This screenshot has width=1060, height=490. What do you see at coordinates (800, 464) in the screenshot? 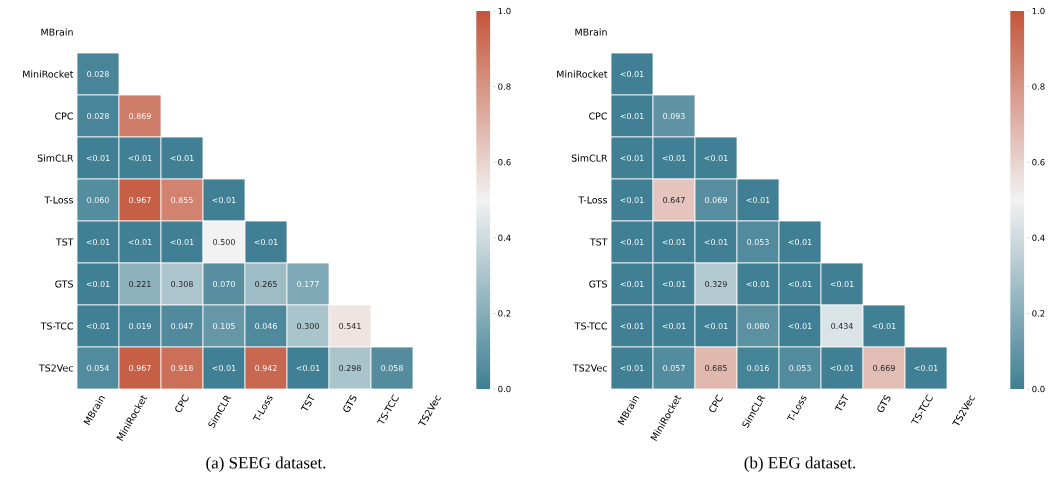
I see `text: (b) EEG dataset.` at bounding box center [800, 464].